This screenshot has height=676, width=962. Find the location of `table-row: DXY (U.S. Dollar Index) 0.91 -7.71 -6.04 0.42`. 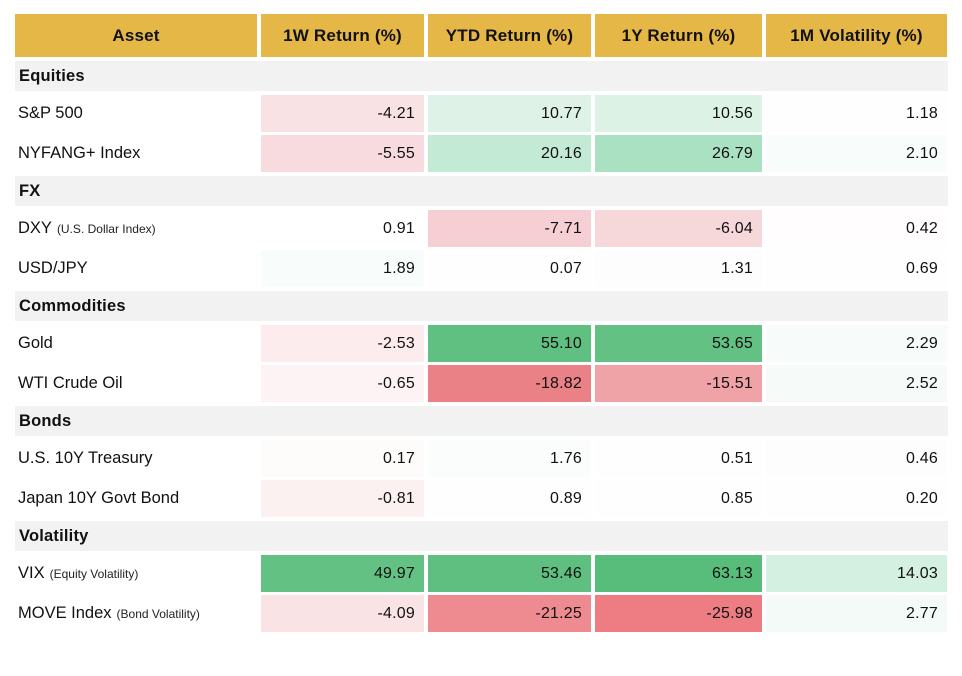

table-row: DXY (U.S. Dollar Index) 0.91 -7.71 -6.04 0.42 is located at coordinates (481, 228).